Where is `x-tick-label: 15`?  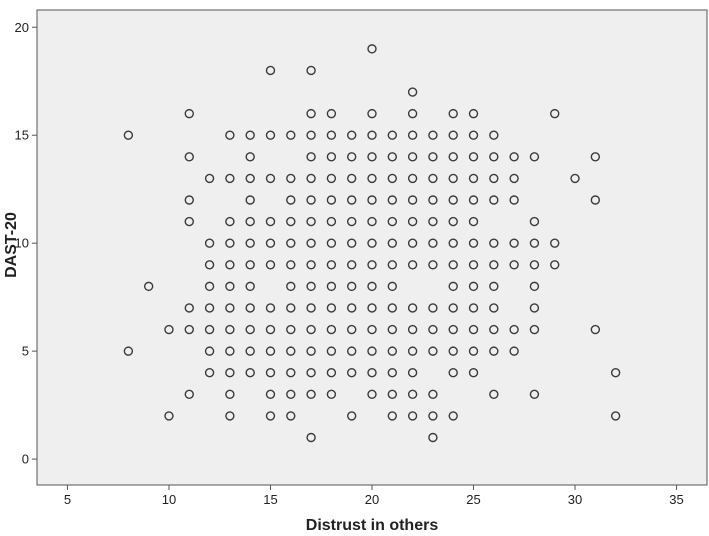 x-tick-label: 15 is located at coordinates (270, 499).